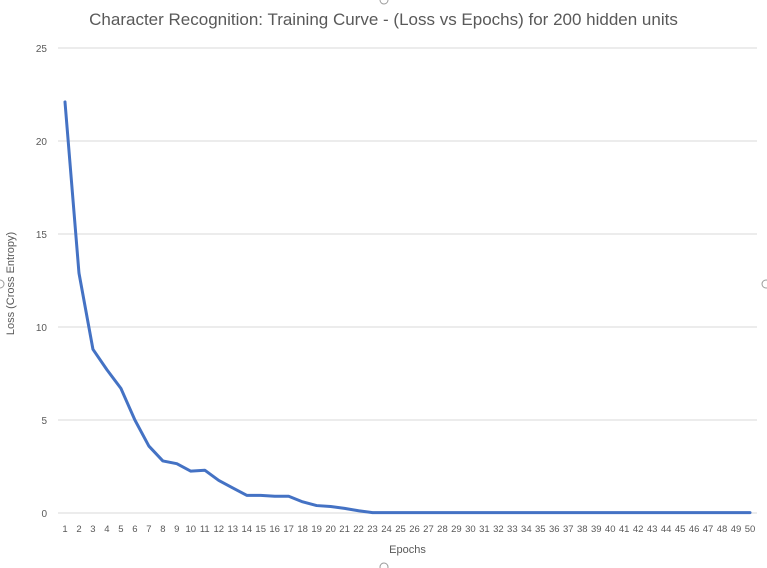  I want to click on x-tick-label: 44, so click(666, 529).